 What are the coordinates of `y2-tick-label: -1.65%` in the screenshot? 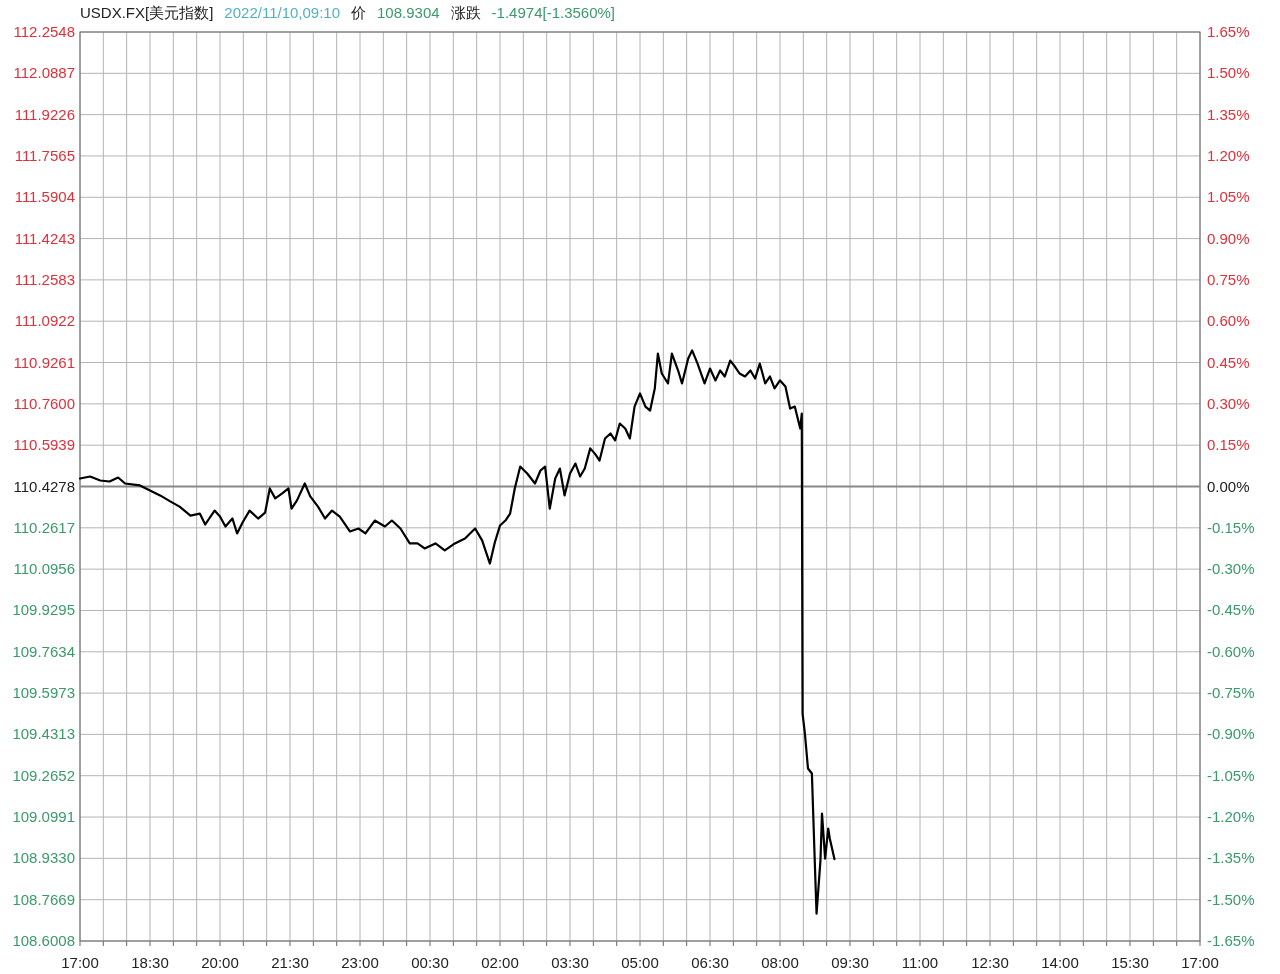 It's located at (1231, 940).